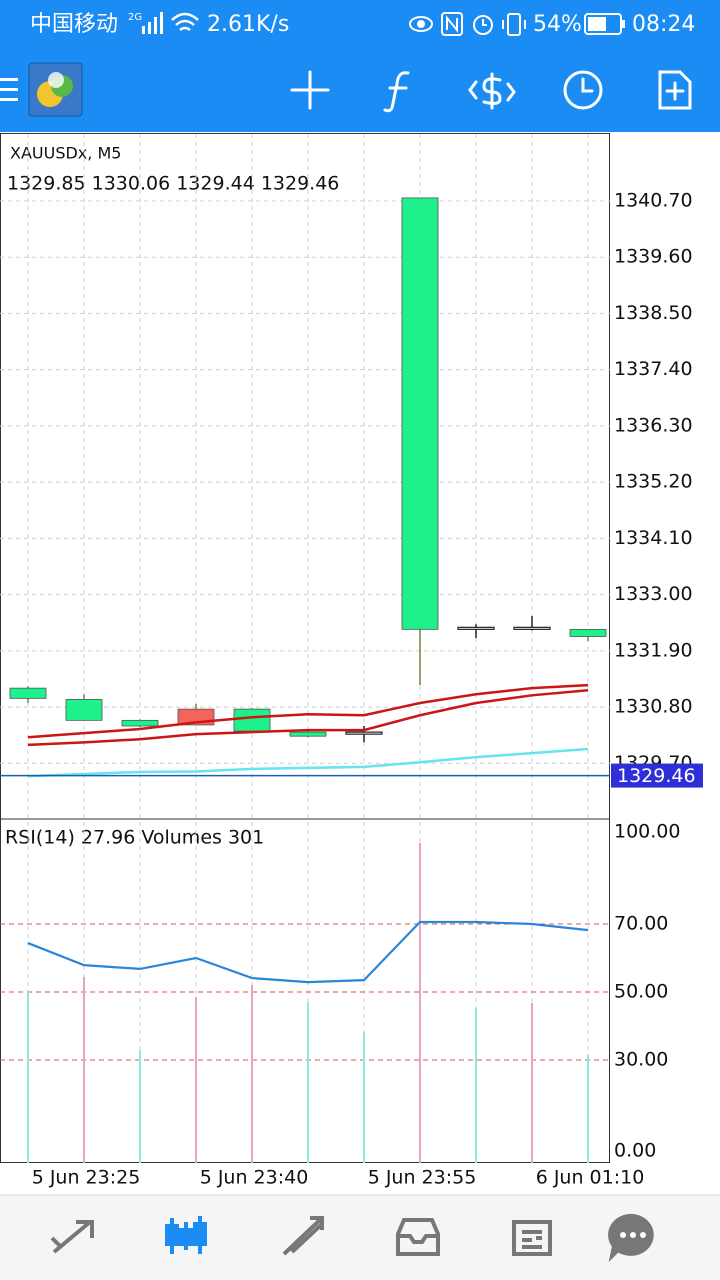 The height and width of the screenshot is (1280, 720). Describe the element at coordinates (135, 17) in the screenshot. I see `network: 2G` at that location.